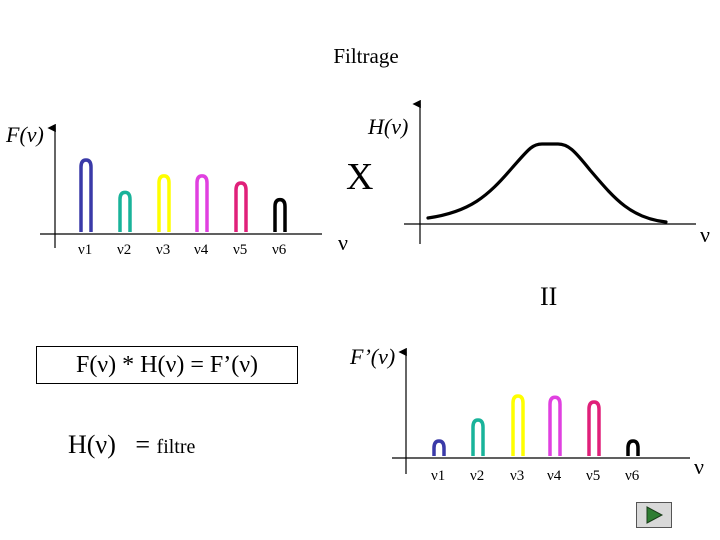  Describe the element at coordinates (366, 56) in the screenshot. I see `page-title: Filtrage` at that location.